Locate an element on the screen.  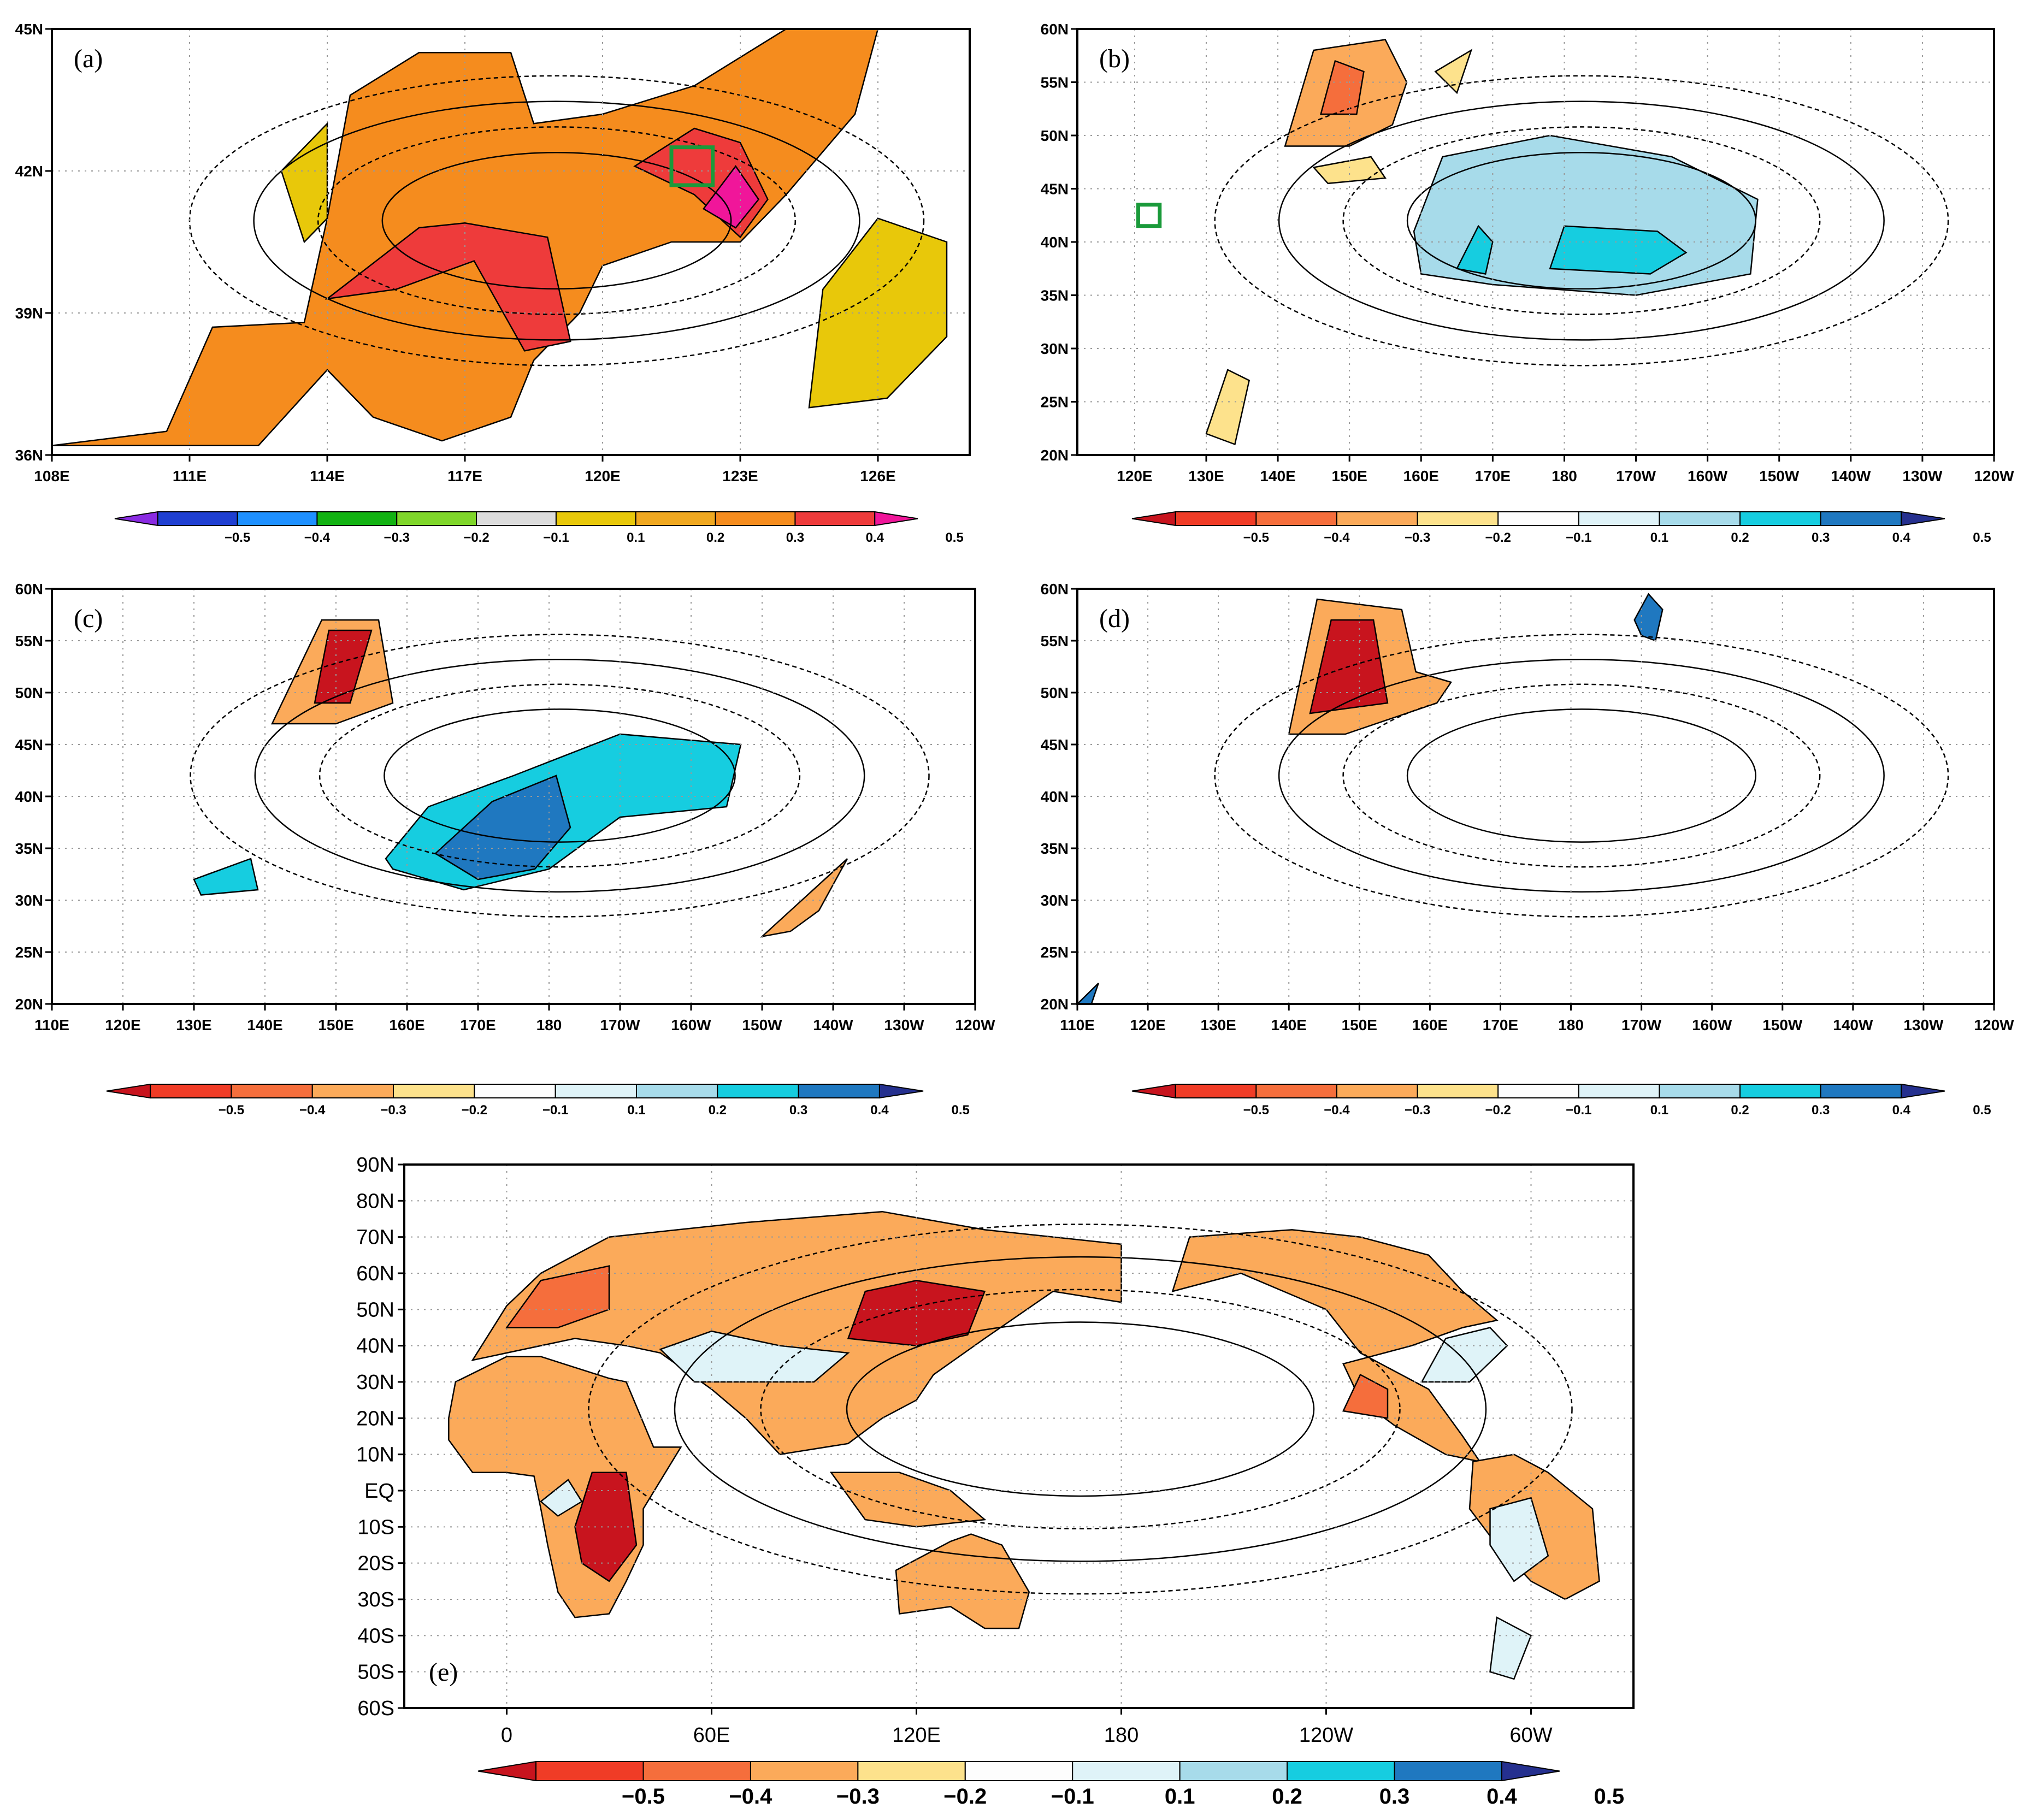
x-tick-label: 117E is located at coordinates (465, 476).